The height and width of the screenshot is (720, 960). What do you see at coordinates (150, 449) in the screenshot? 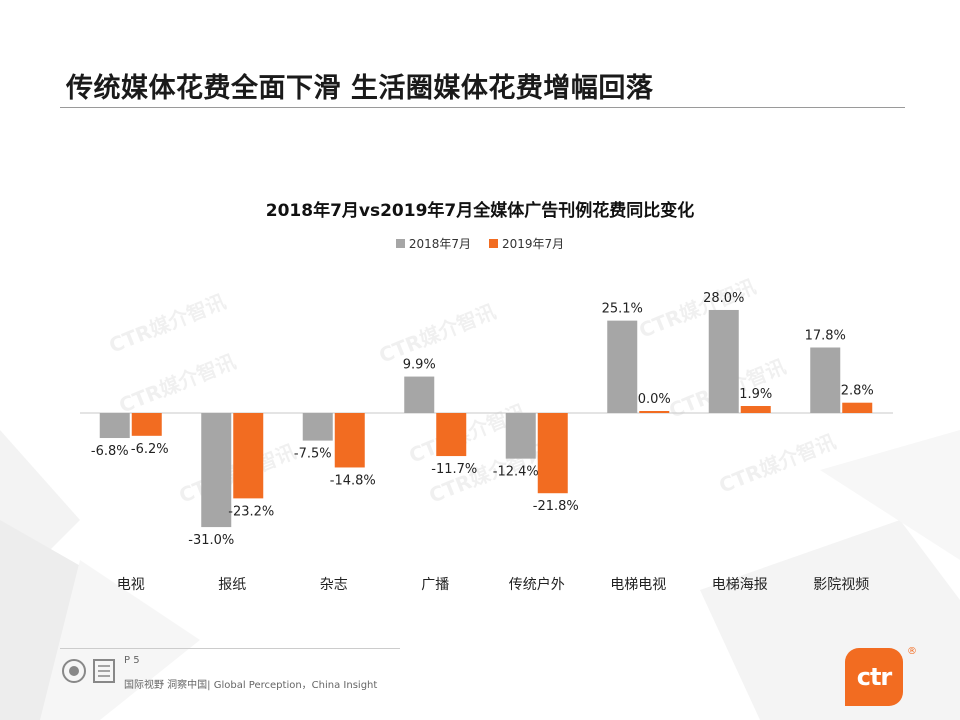
I see `data-label-2019-0: -6.2%` at bounding box center [150, 449].